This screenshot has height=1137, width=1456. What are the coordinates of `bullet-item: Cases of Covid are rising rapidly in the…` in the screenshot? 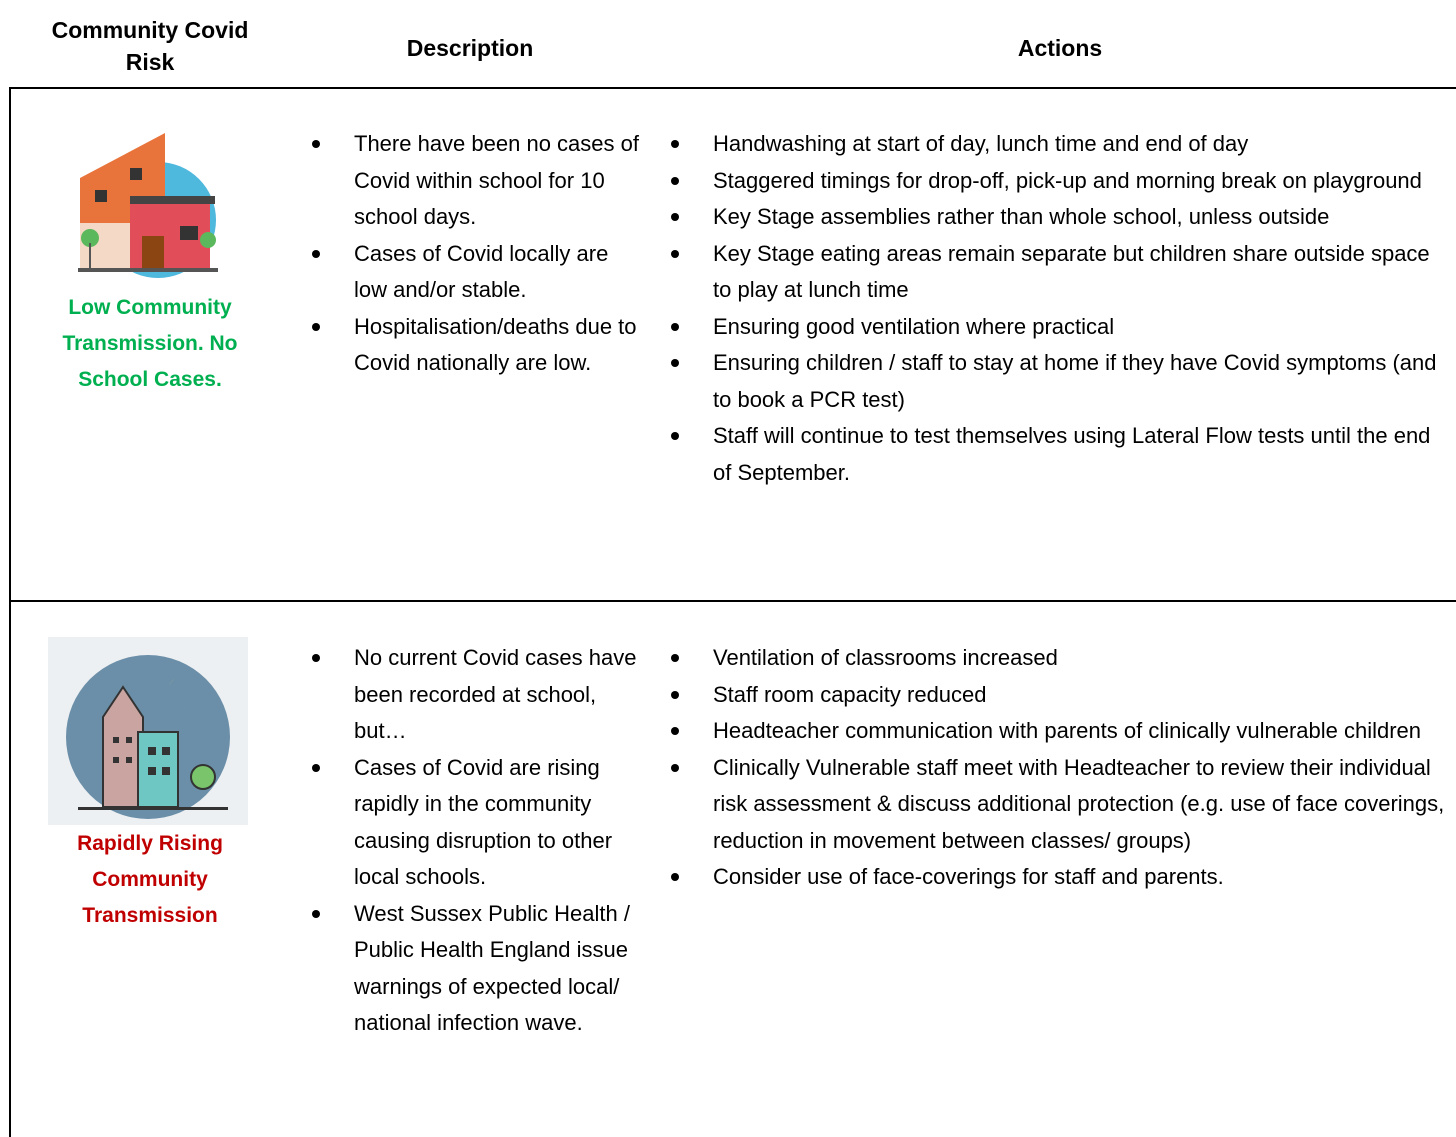 It's located at (478, 823).